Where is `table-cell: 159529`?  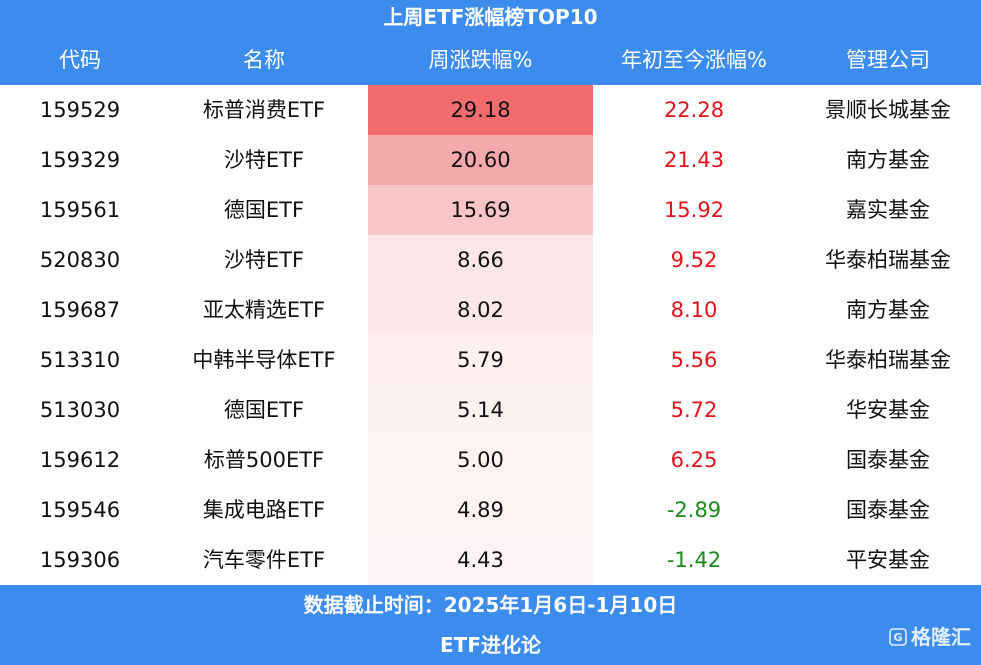 table-cell: 159529 is located at coordinates (80, 110).